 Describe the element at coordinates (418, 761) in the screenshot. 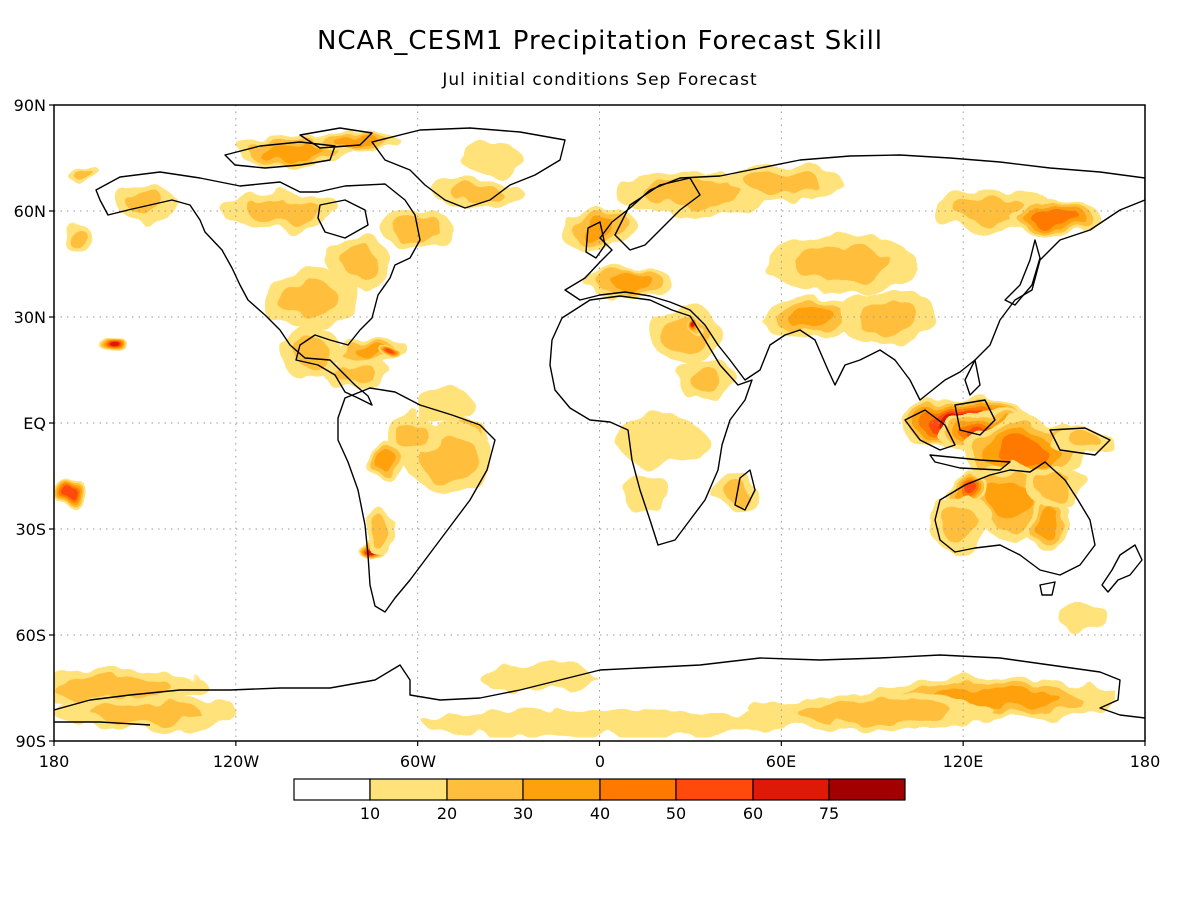

I see `lon-label: 60W` at that location.